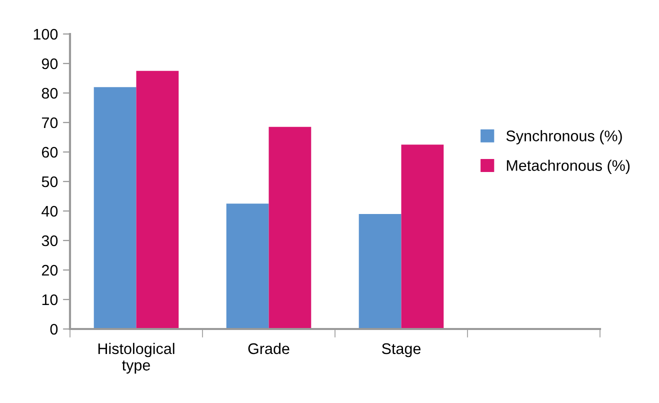  I want to click on y-tick-label: 10, so click(50, 300).